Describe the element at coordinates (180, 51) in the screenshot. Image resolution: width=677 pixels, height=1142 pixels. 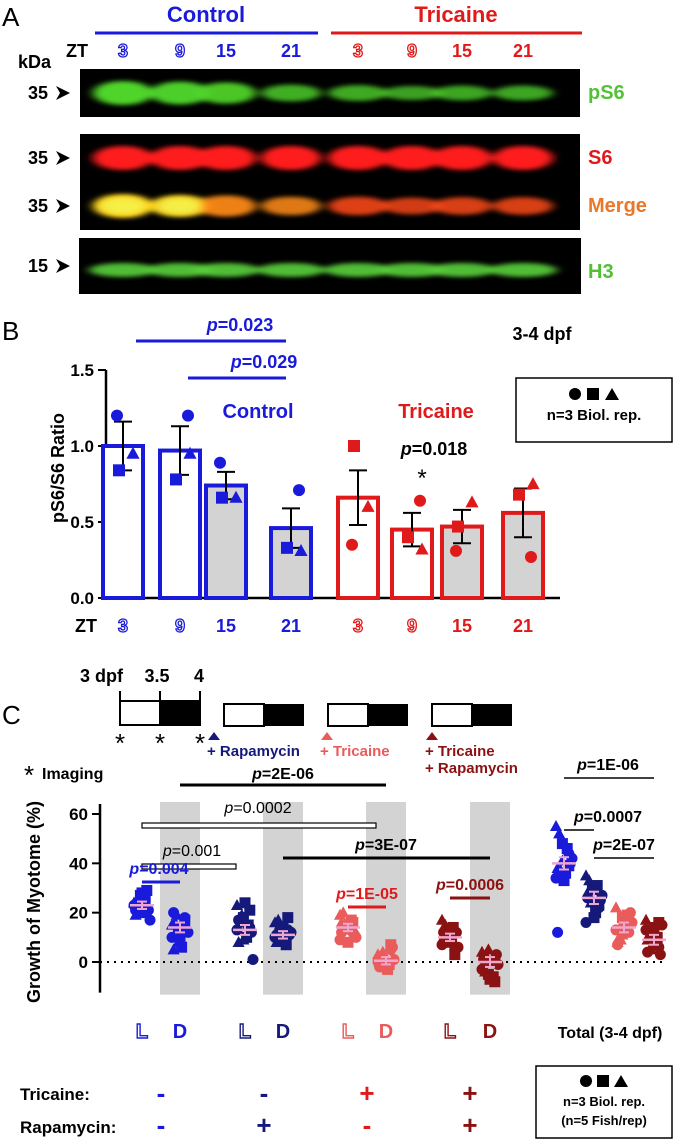
I see `lane-label: 9` at that location.